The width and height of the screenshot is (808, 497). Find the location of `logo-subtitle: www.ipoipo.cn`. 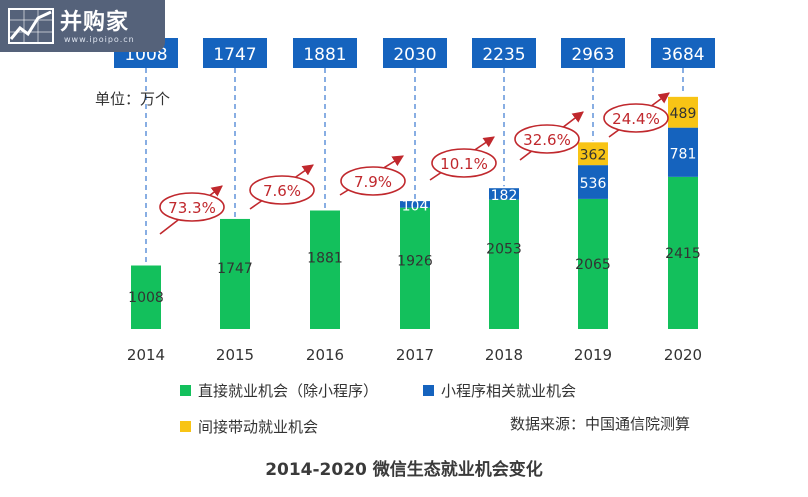

logo-subtitle: www.ipoipo.cn is located at coordinates (99, 39).